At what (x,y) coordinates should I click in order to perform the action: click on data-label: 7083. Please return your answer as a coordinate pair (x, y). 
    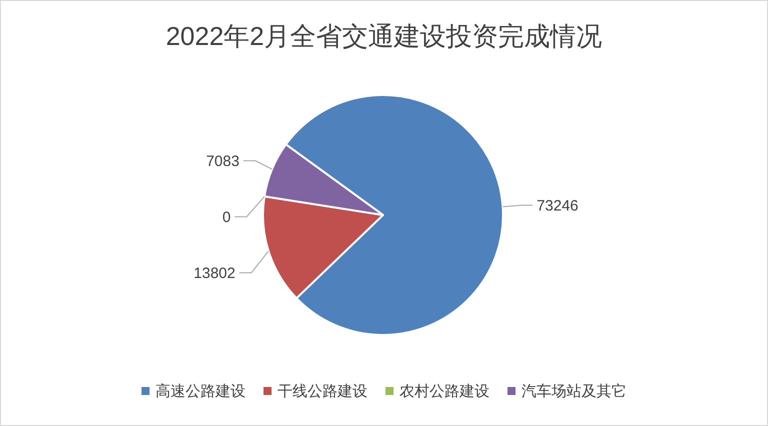
    Looking at the image, I should click on (223, 161).